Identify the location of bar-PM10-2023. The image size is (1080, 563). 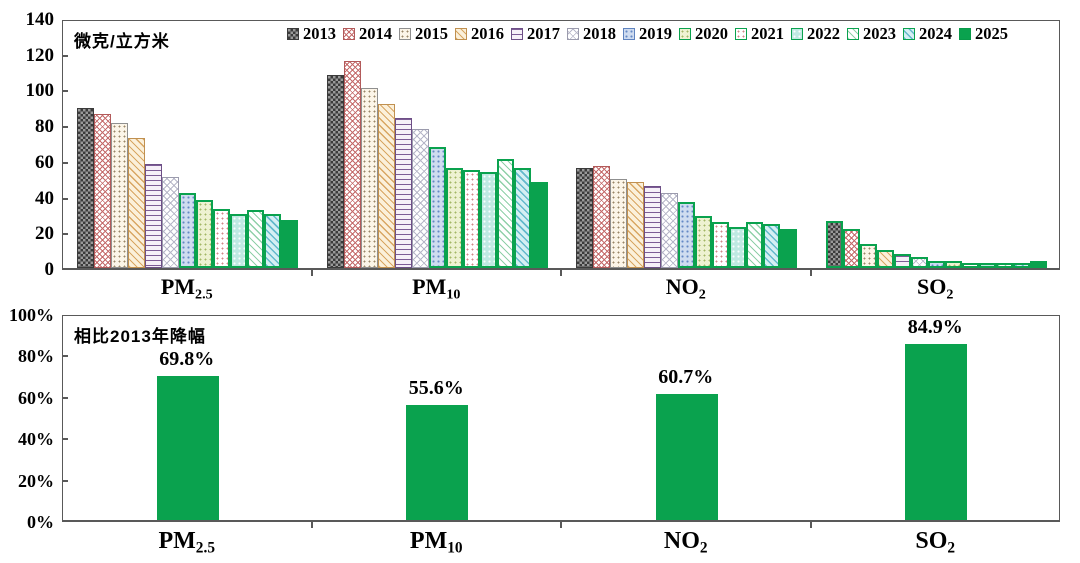
(505, 213).